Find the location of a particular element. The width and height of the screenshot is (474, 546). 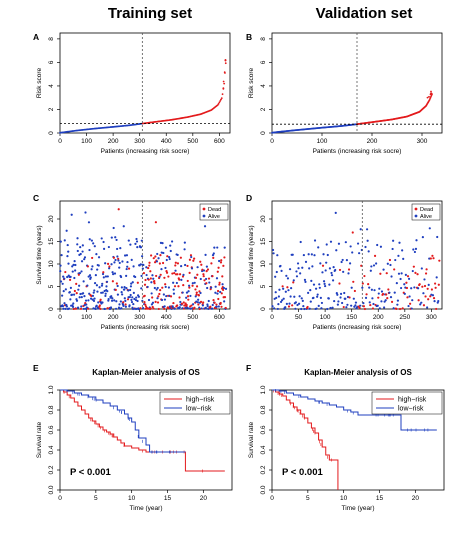

panel-letter: B is located at coordinates (249, 37).